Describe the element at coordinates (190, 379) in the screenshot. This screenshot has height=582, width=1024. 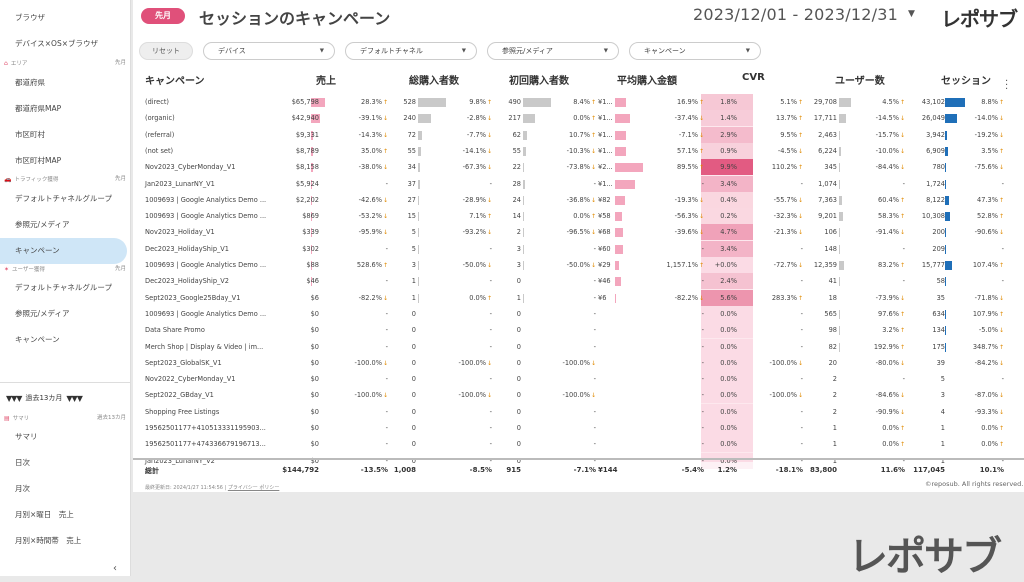
I see `campaign-name: Nov2022_CyberMonday_V1` at that location.